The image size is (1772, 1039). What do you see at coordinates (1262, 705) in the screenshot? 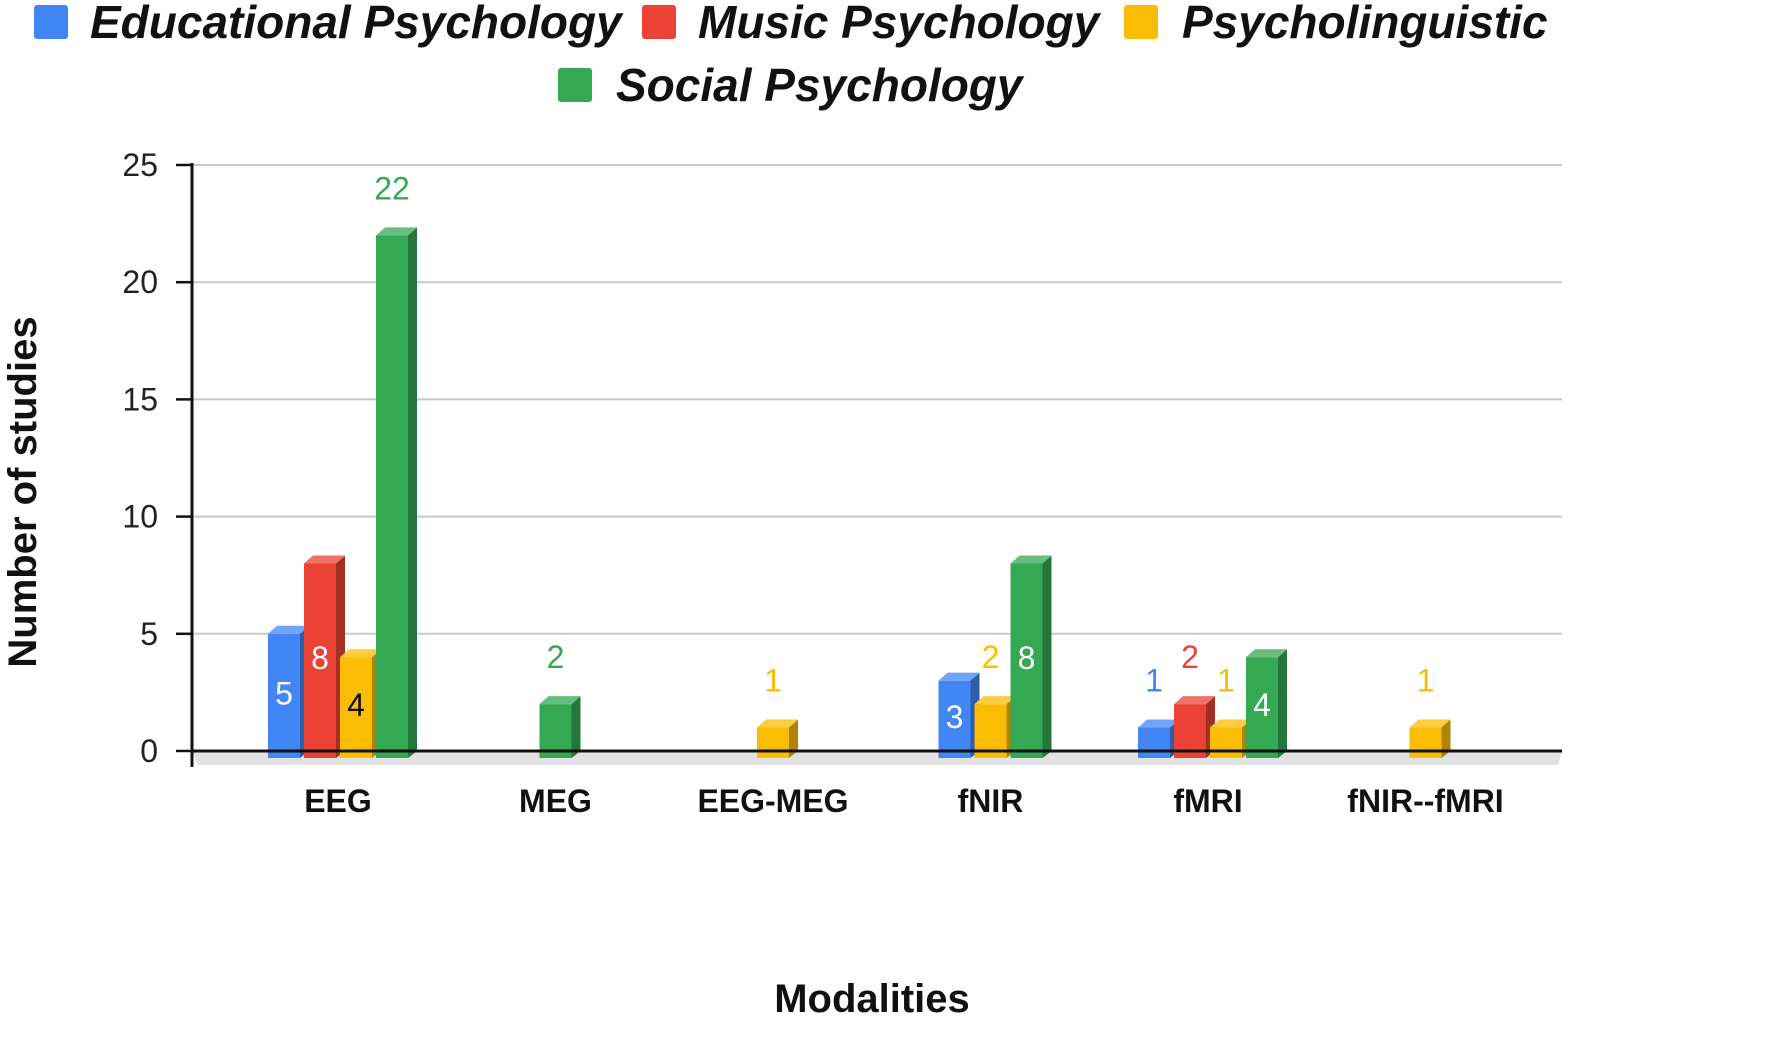
I see `data-label-fmri-social-psychology: 4` at bounding box center [1262, 705].